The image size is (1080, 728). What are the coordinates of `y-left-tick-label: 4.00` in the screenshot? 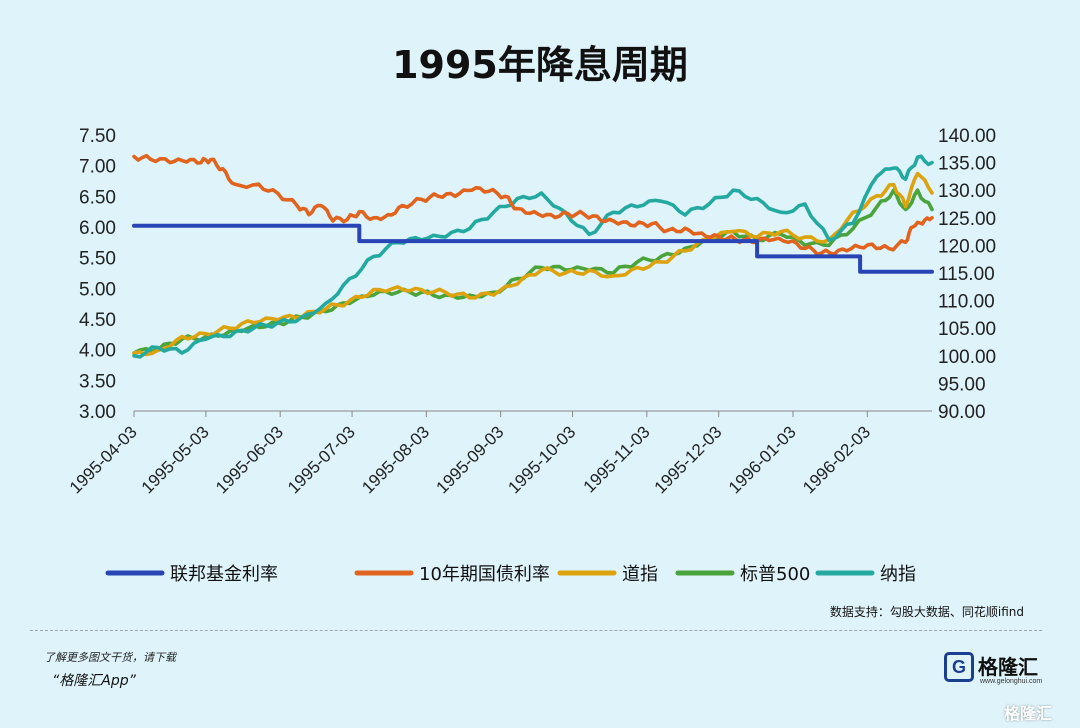 It's located at (97, 351).